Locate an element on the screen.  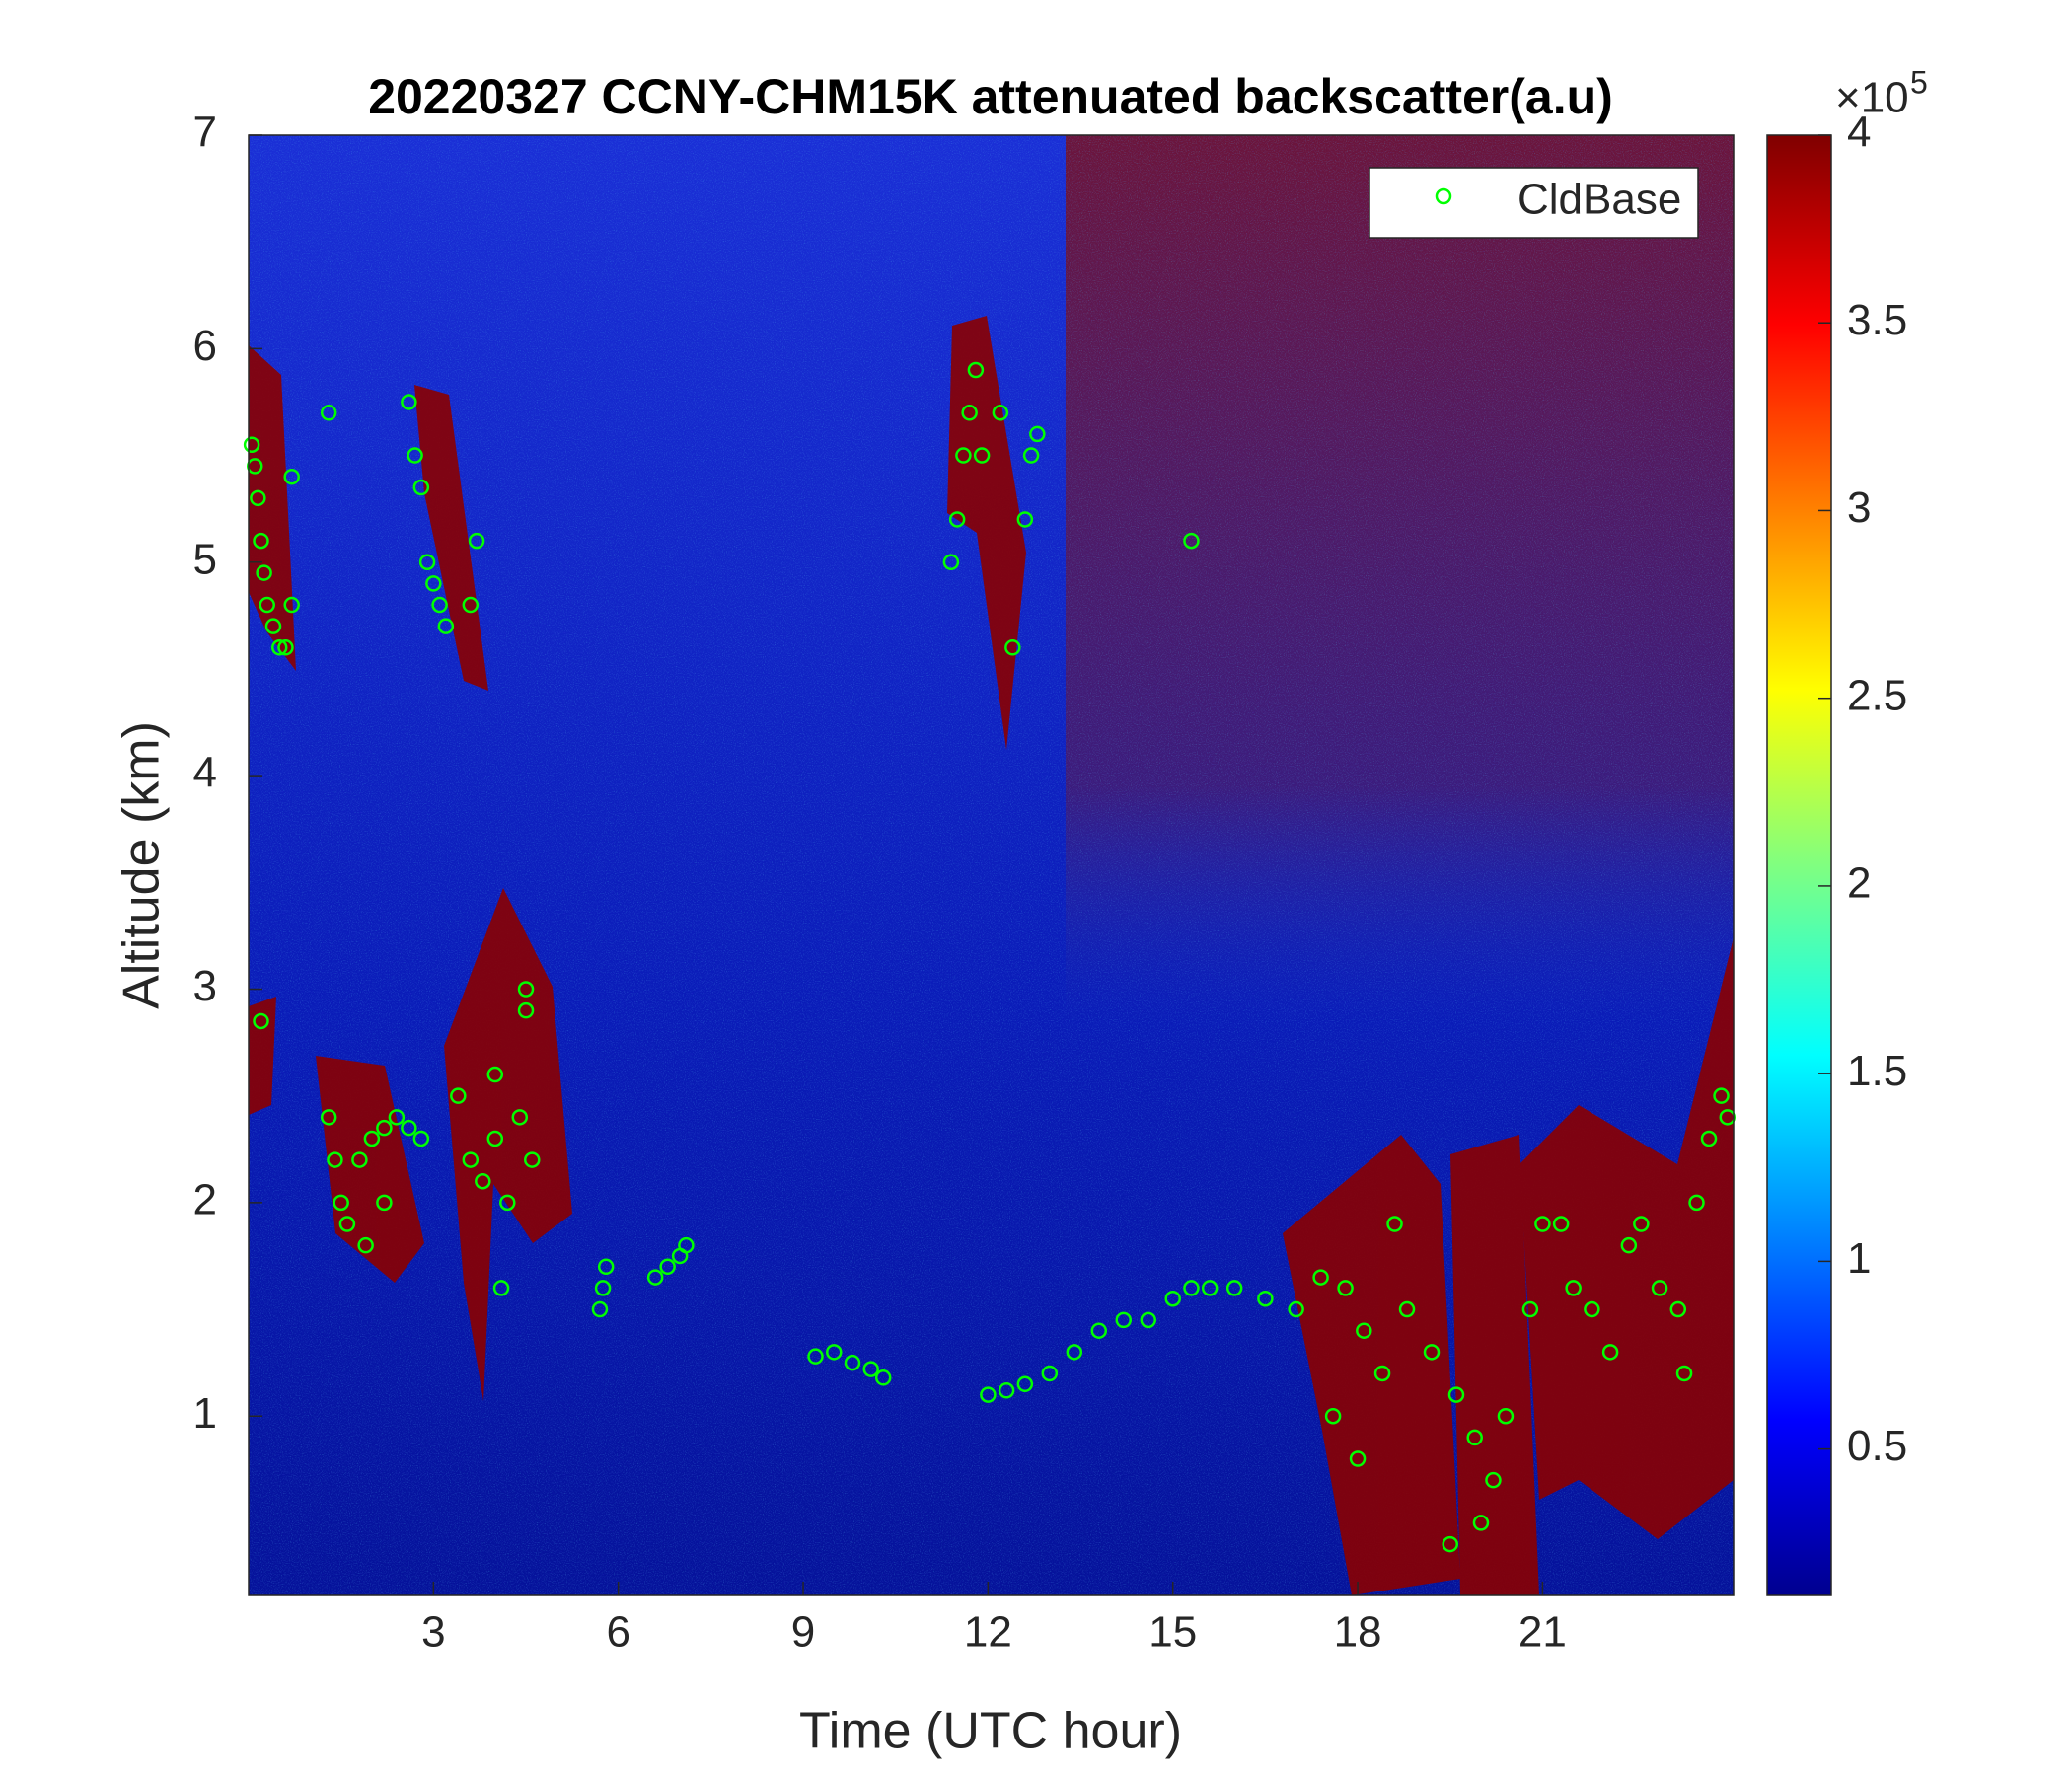
y-axis-label: Altitude (km) is located at coordinates (142, 865).